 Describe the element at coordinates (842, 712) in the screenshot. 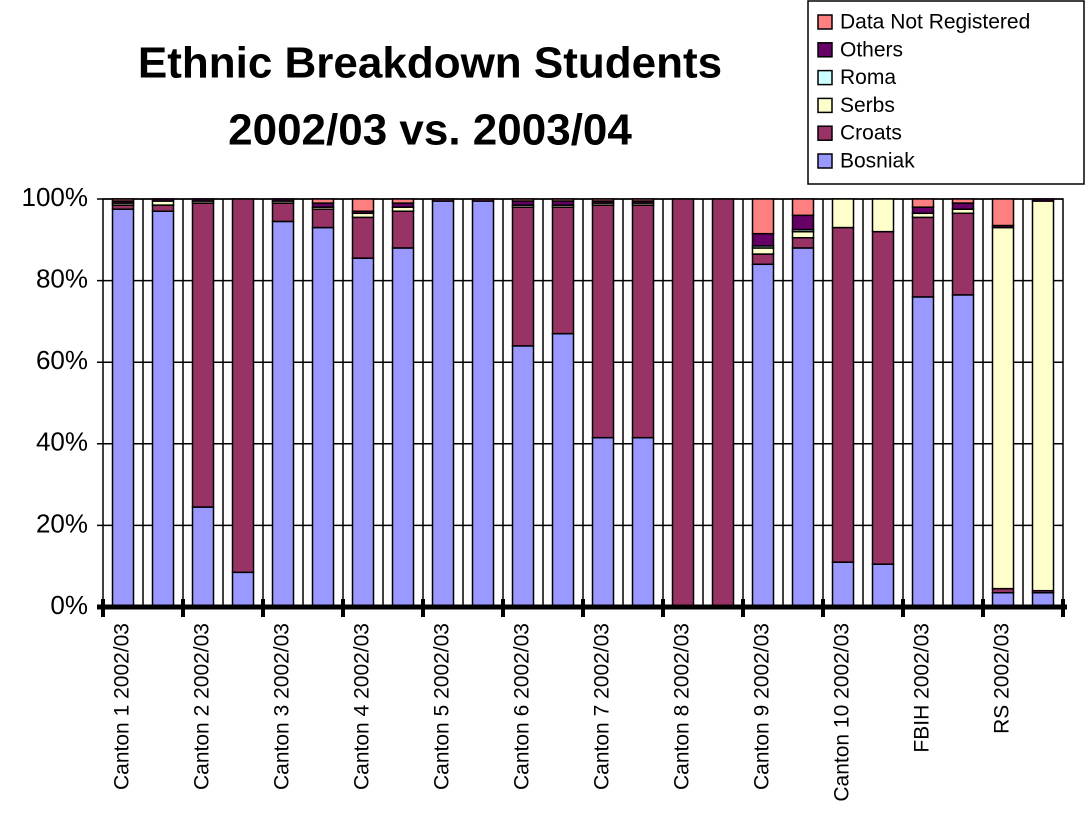

I see `x-tick-label: Canton 10 2002/03` at that location.